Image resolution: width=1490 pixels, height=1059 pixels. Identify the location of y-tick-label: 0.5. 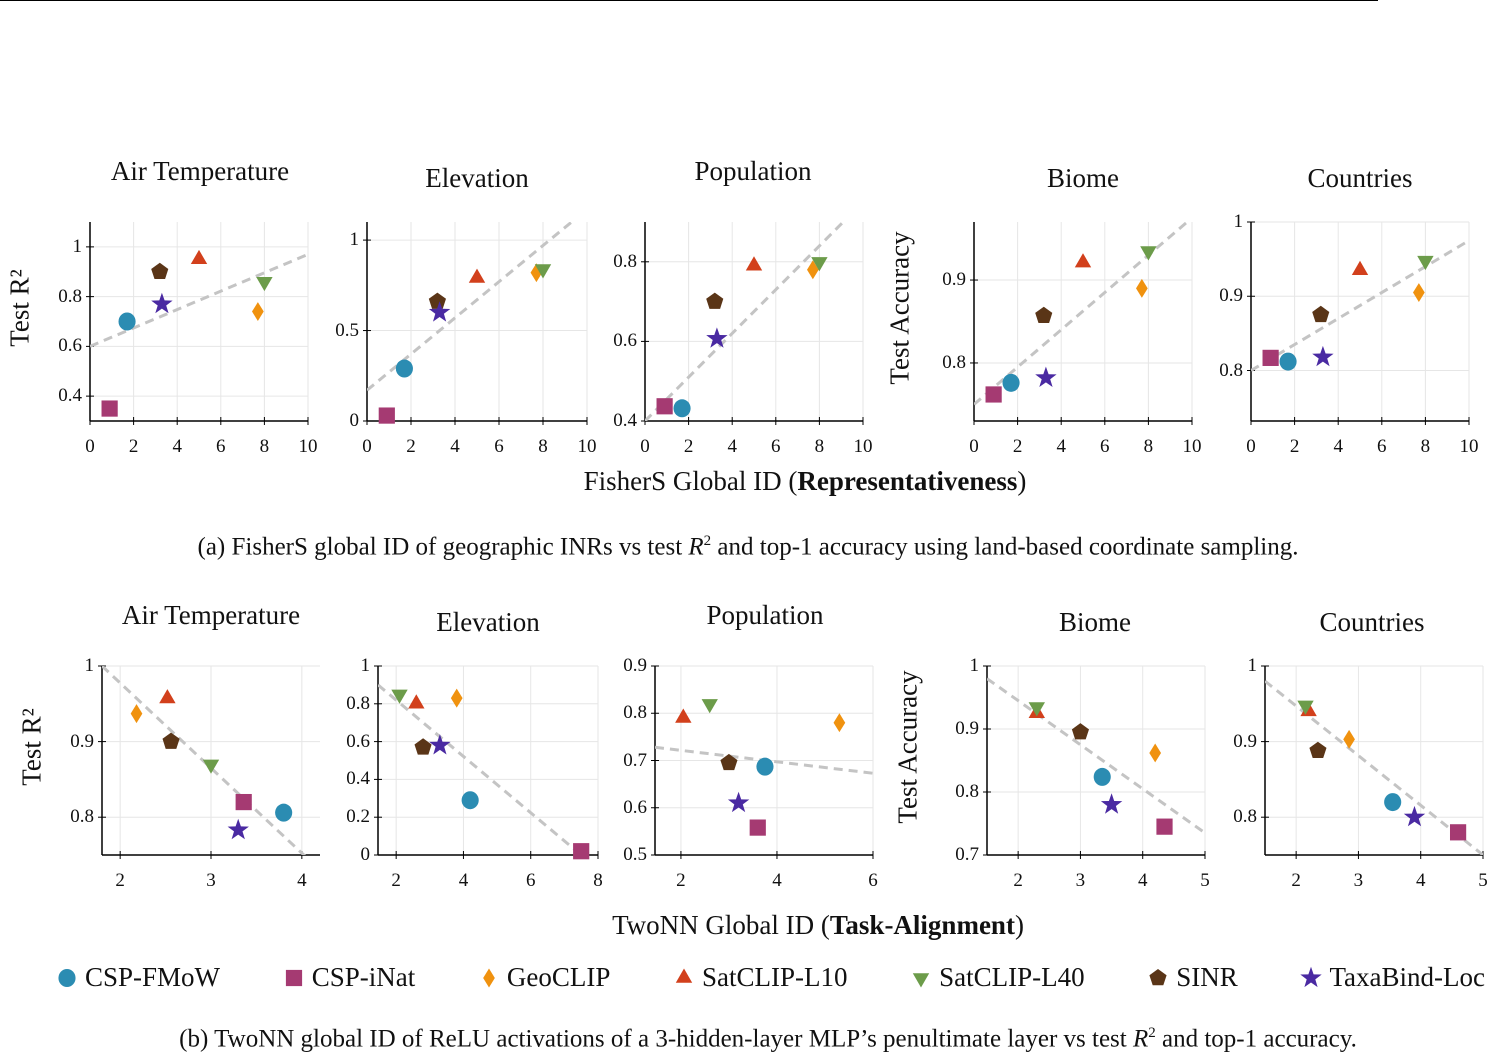
(635, 854).